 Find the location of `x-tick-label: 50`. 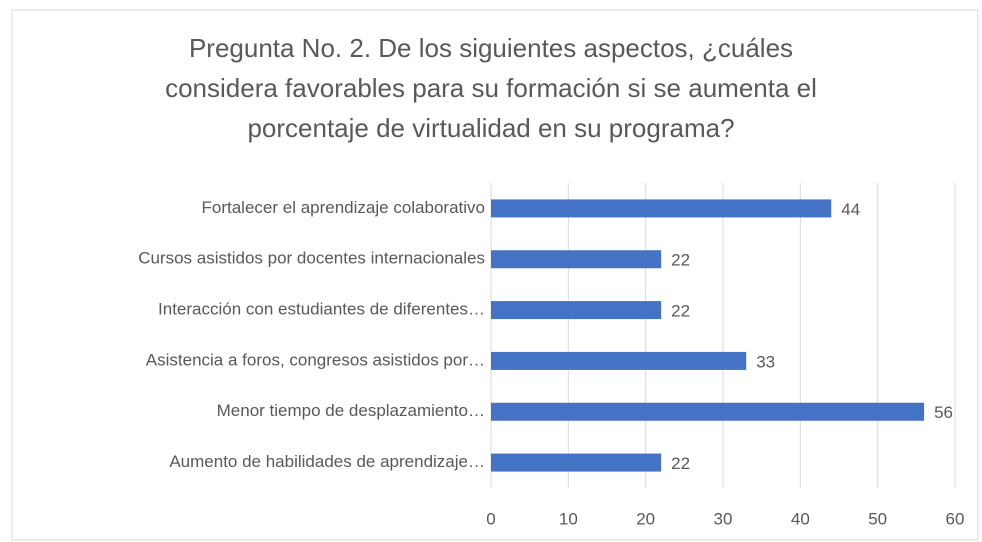

x-tick-label: 50 is located at coordinates (877, 518).